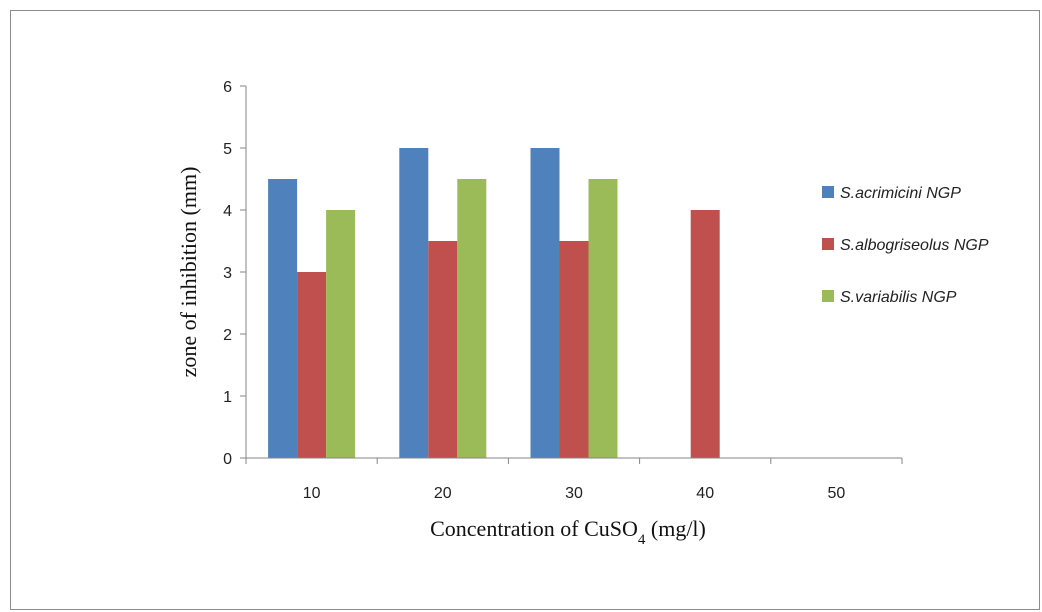 The image size is (1042, 612). What do you see at coordinates (312, 493) in the screenshot?
I see `x-tick-label: 10` at bounding box center [312, 493].